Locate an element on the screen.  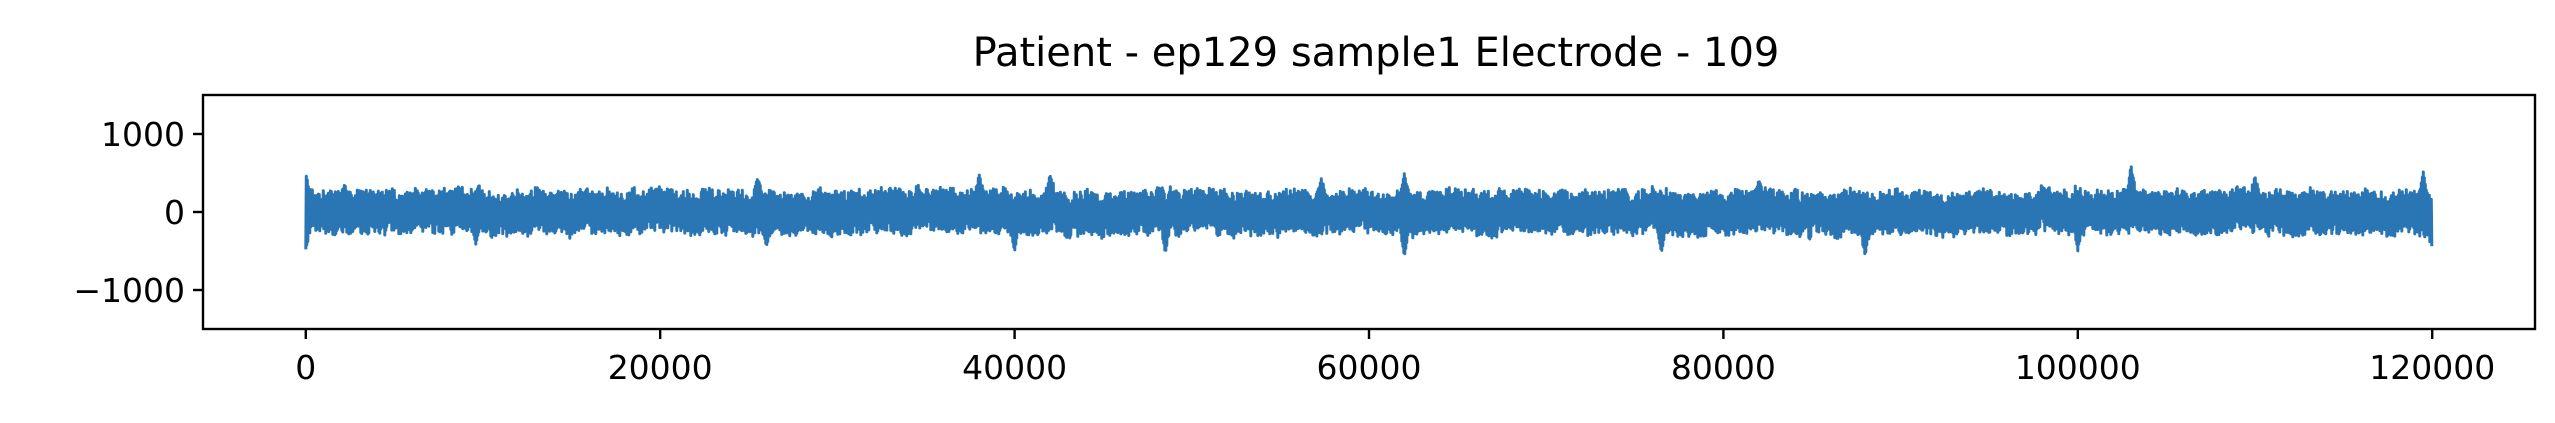
x-axis: 0 20000 40000 60000 80000 100000 120000 is located at coordinates (1395, 358).